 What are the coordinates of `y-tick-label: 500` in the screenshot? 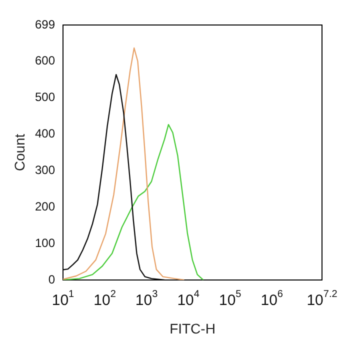 It's located at (45, 97).